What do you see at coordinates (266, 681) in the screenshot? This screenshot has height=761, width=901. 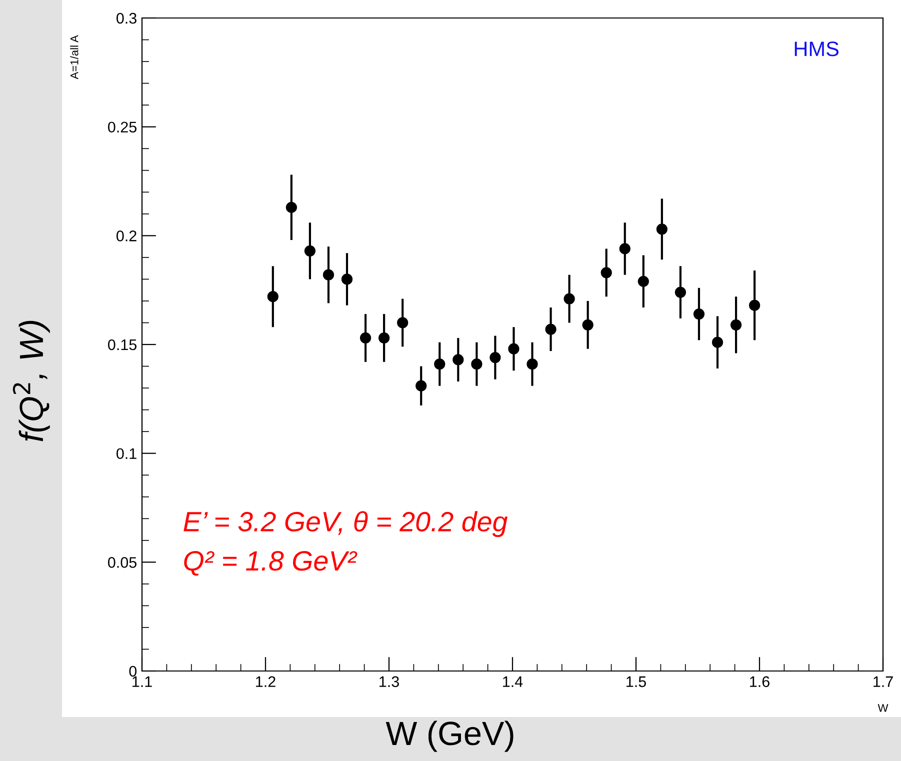 I see `x-tick-label: 1.2` at bounding box center [266, 681].